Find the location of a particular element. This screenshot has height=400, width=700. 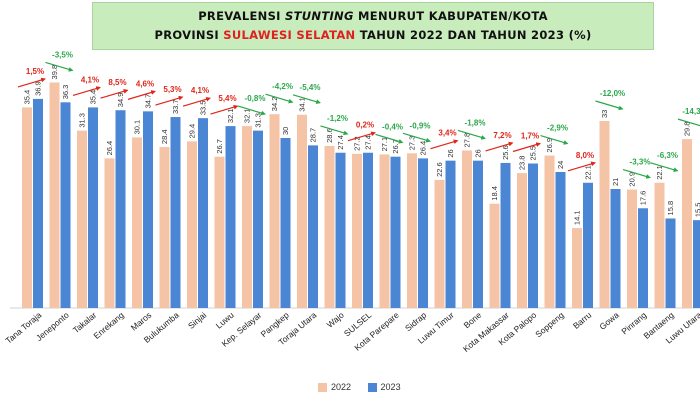

data-label-2022: 14.1 is located at coordinates (577, 217).